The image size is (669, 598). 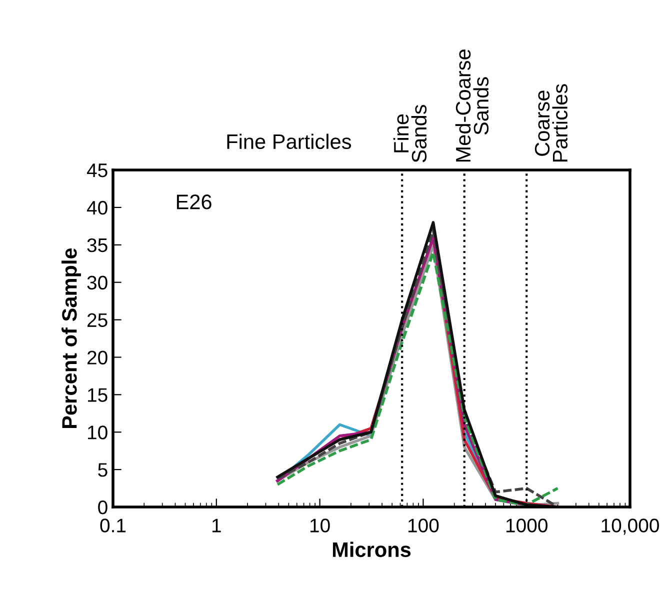 I want to click on y-tick-label: 0, so click(x=103, y=507).